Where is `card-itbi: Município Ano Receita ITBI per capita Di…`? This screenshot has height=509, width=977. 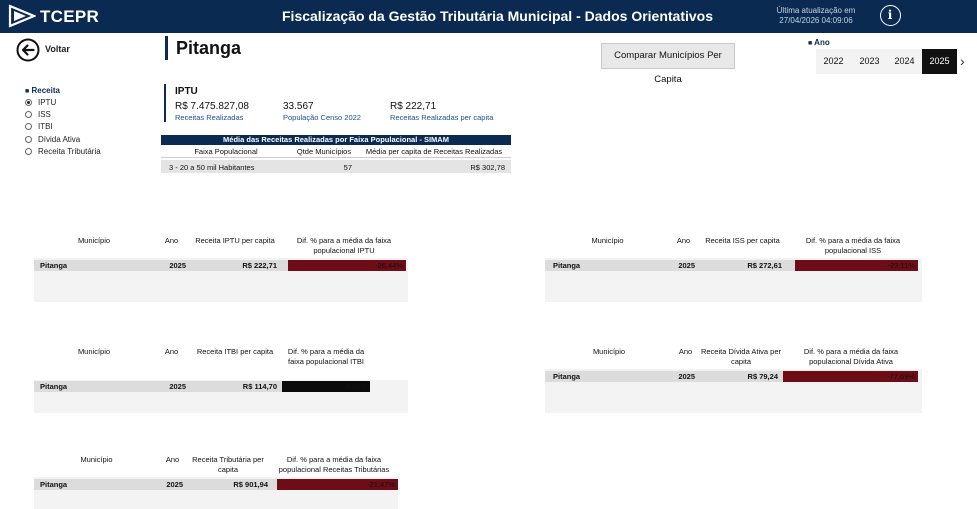 card-itbi: Município Ano Receita ITBI per capita Di… is located at coordinates (221, 378).